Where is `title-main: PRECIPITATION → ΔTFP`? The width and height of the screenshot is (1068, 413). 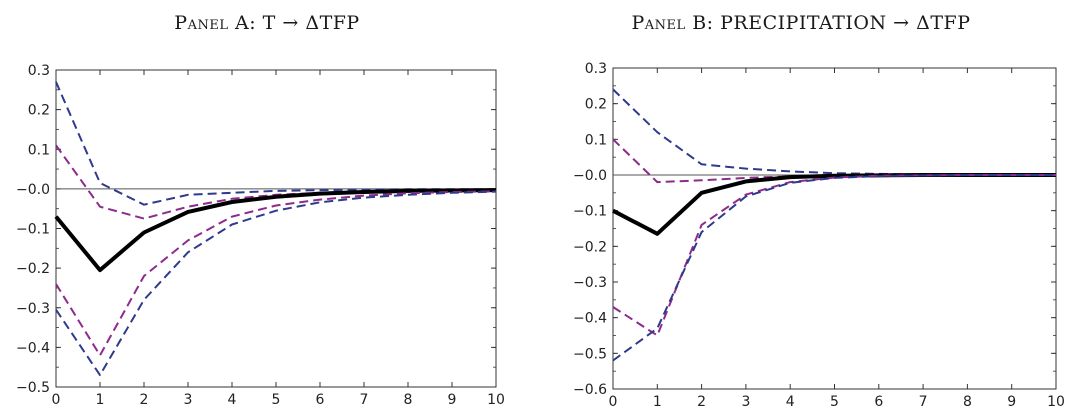
title-main: PRECIPITATION → ΔTFP is located at coordinates (845, 23).